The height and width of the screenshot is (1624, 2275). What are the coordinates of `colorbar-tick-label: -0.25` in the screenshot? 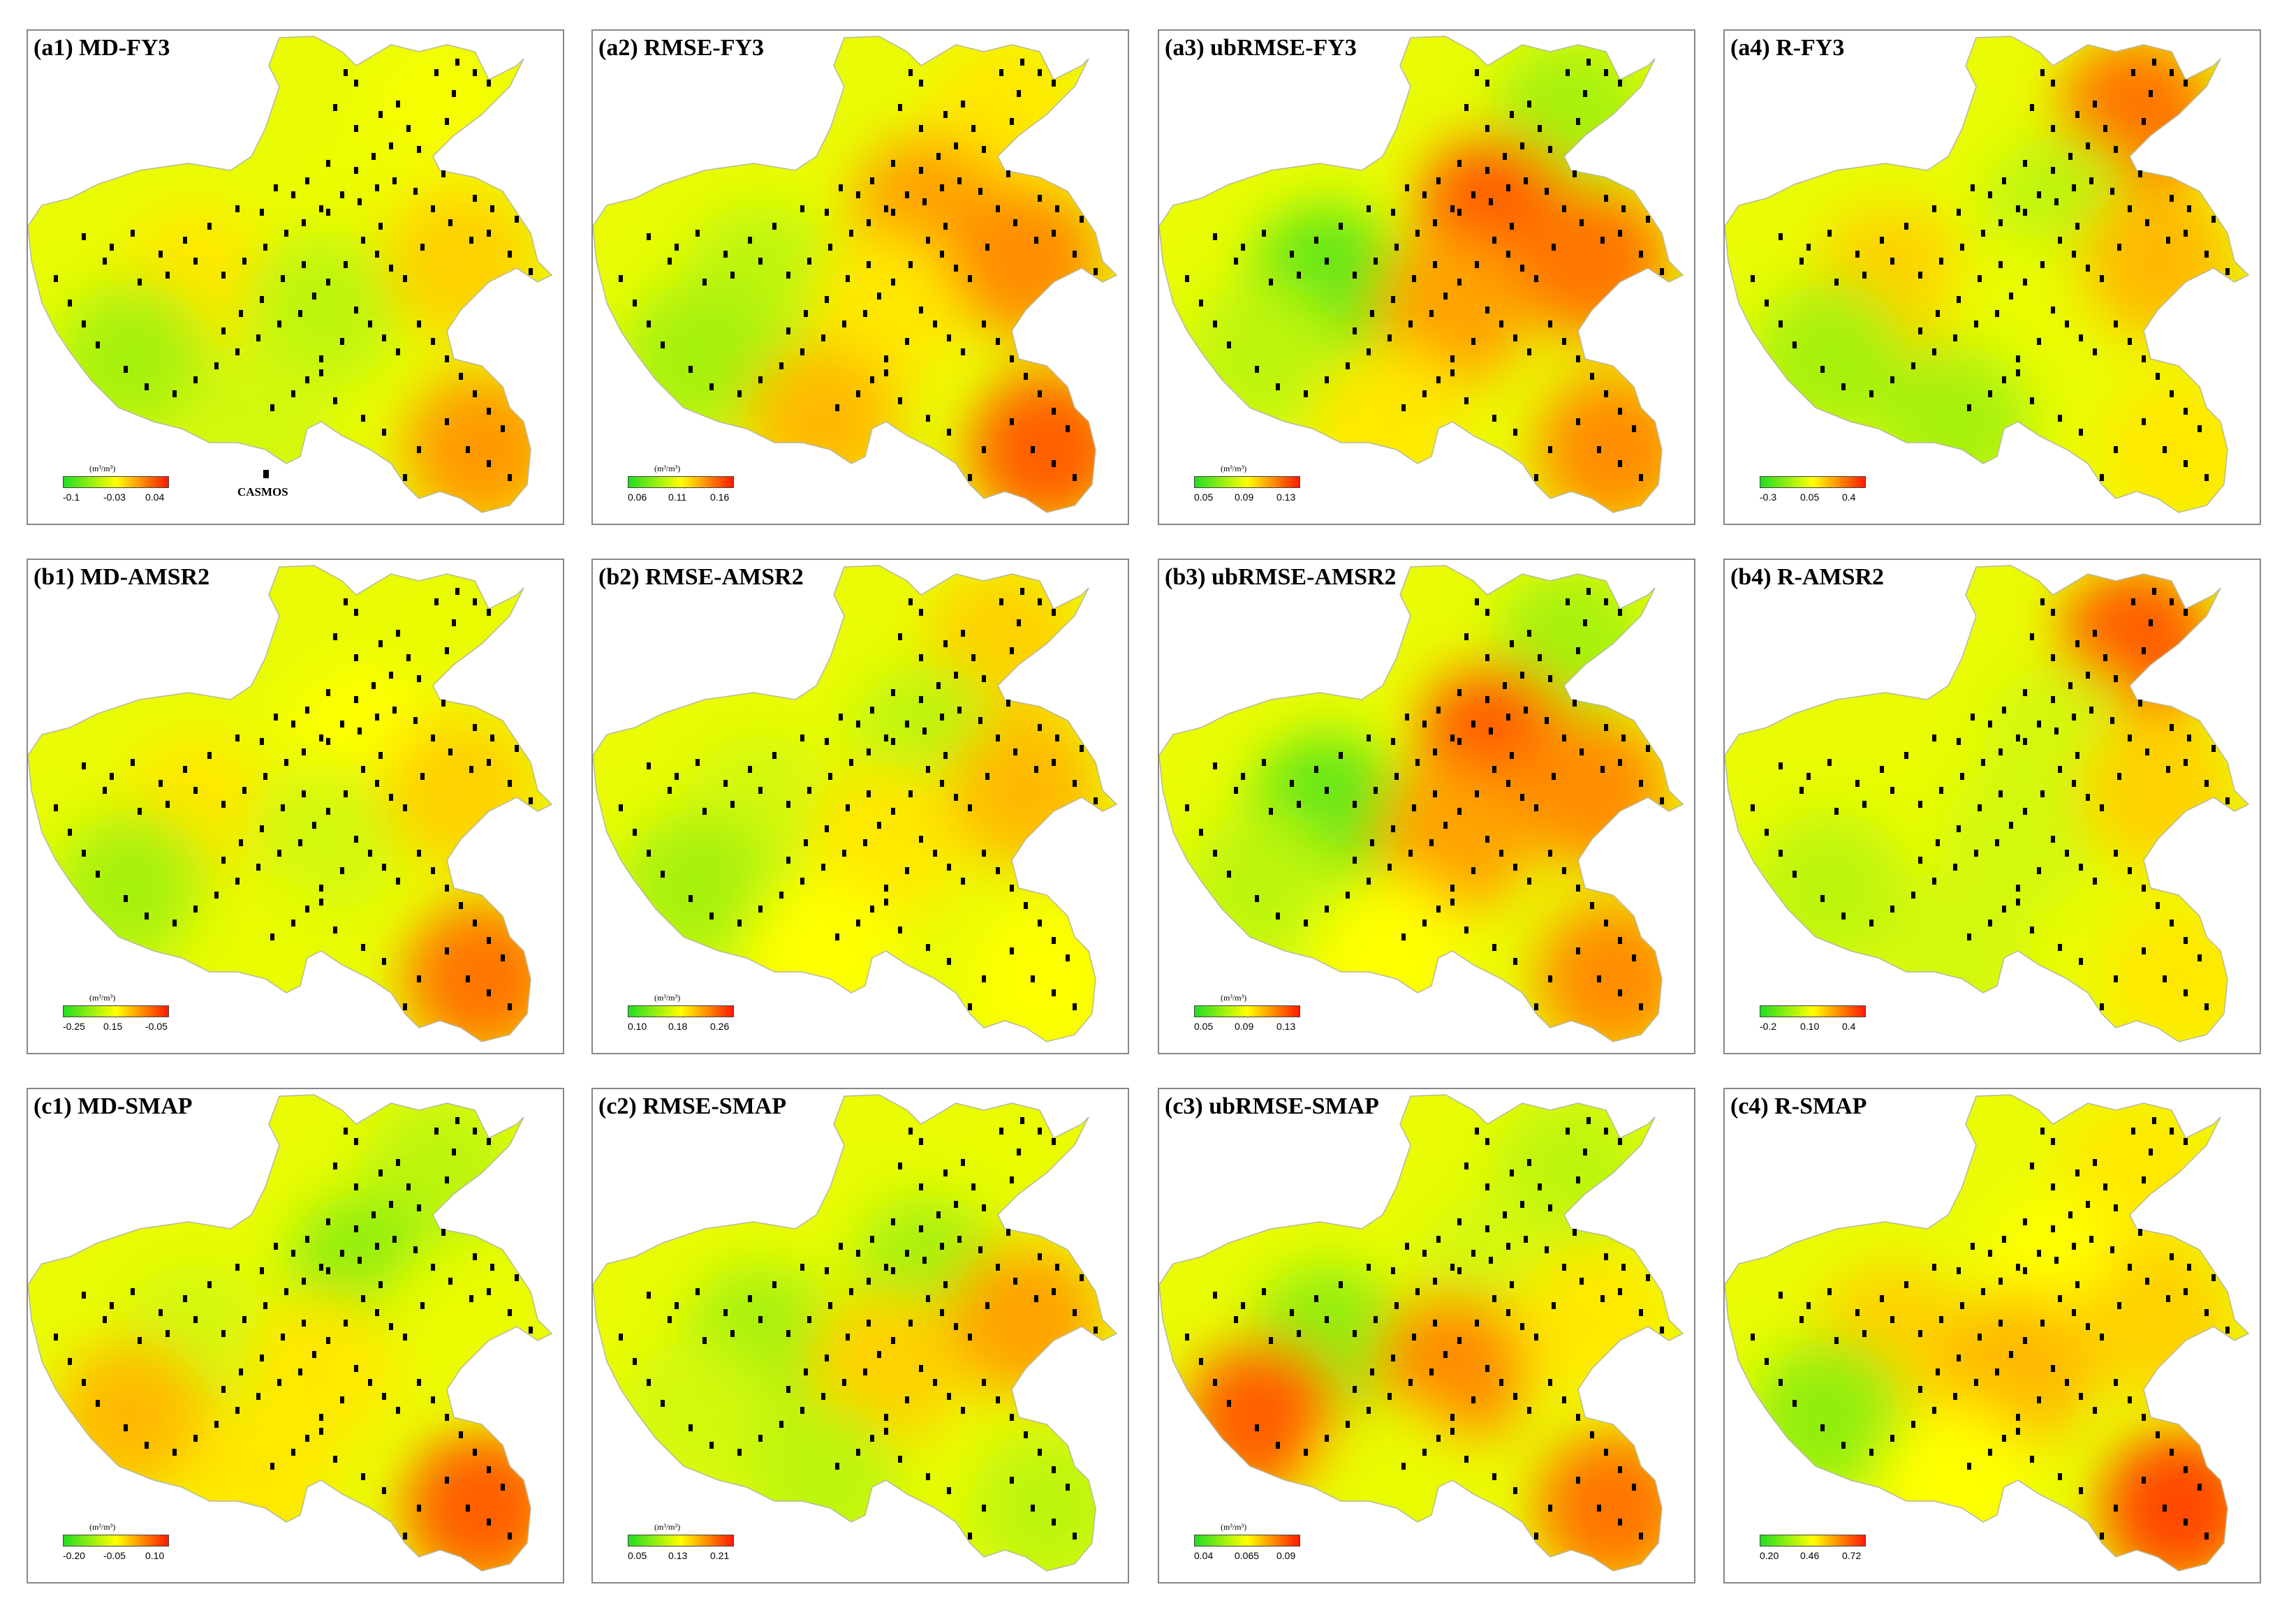 It's located at (74, 1026).